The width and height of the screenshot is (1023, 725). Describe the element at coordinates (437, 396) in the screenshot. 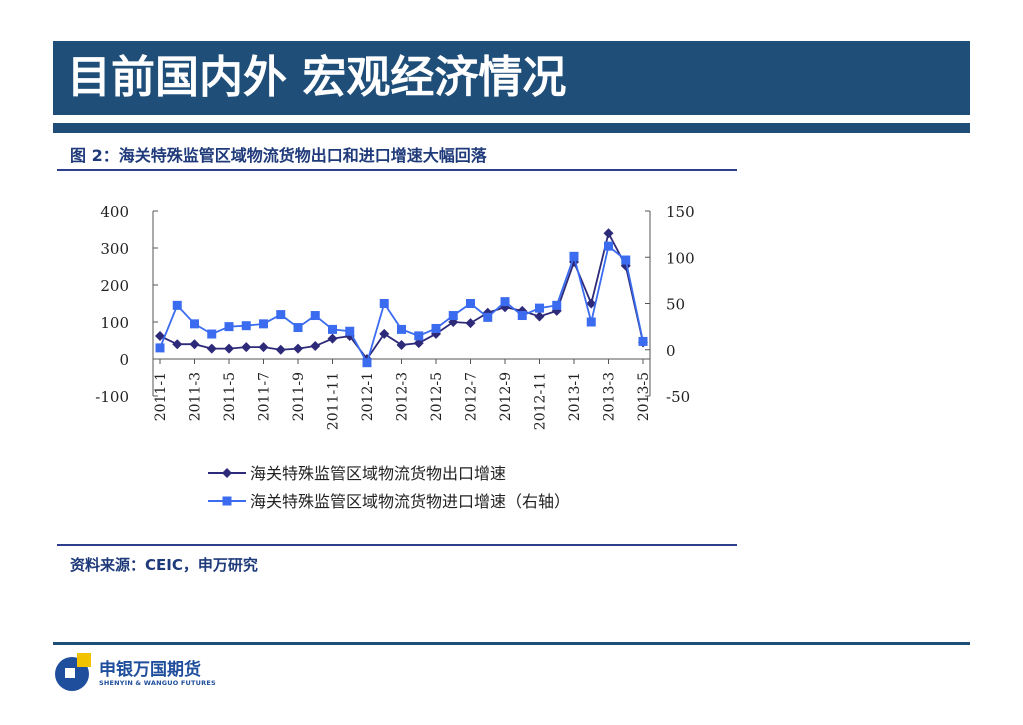

I see `x-axis-tick-label: 2012-5` at that location.